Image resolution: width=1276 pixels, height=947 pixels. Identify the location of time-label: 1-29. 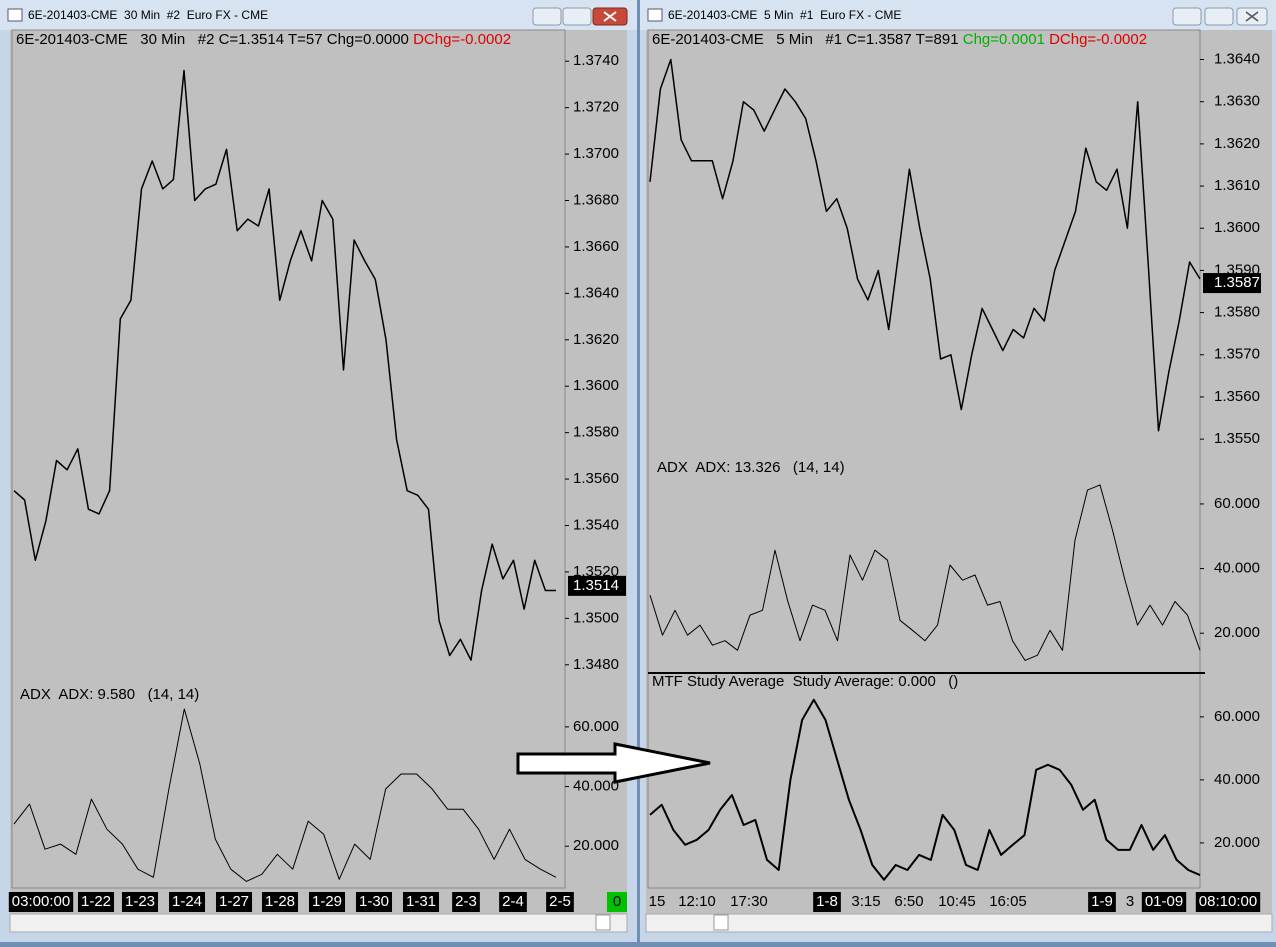
(327, 901).